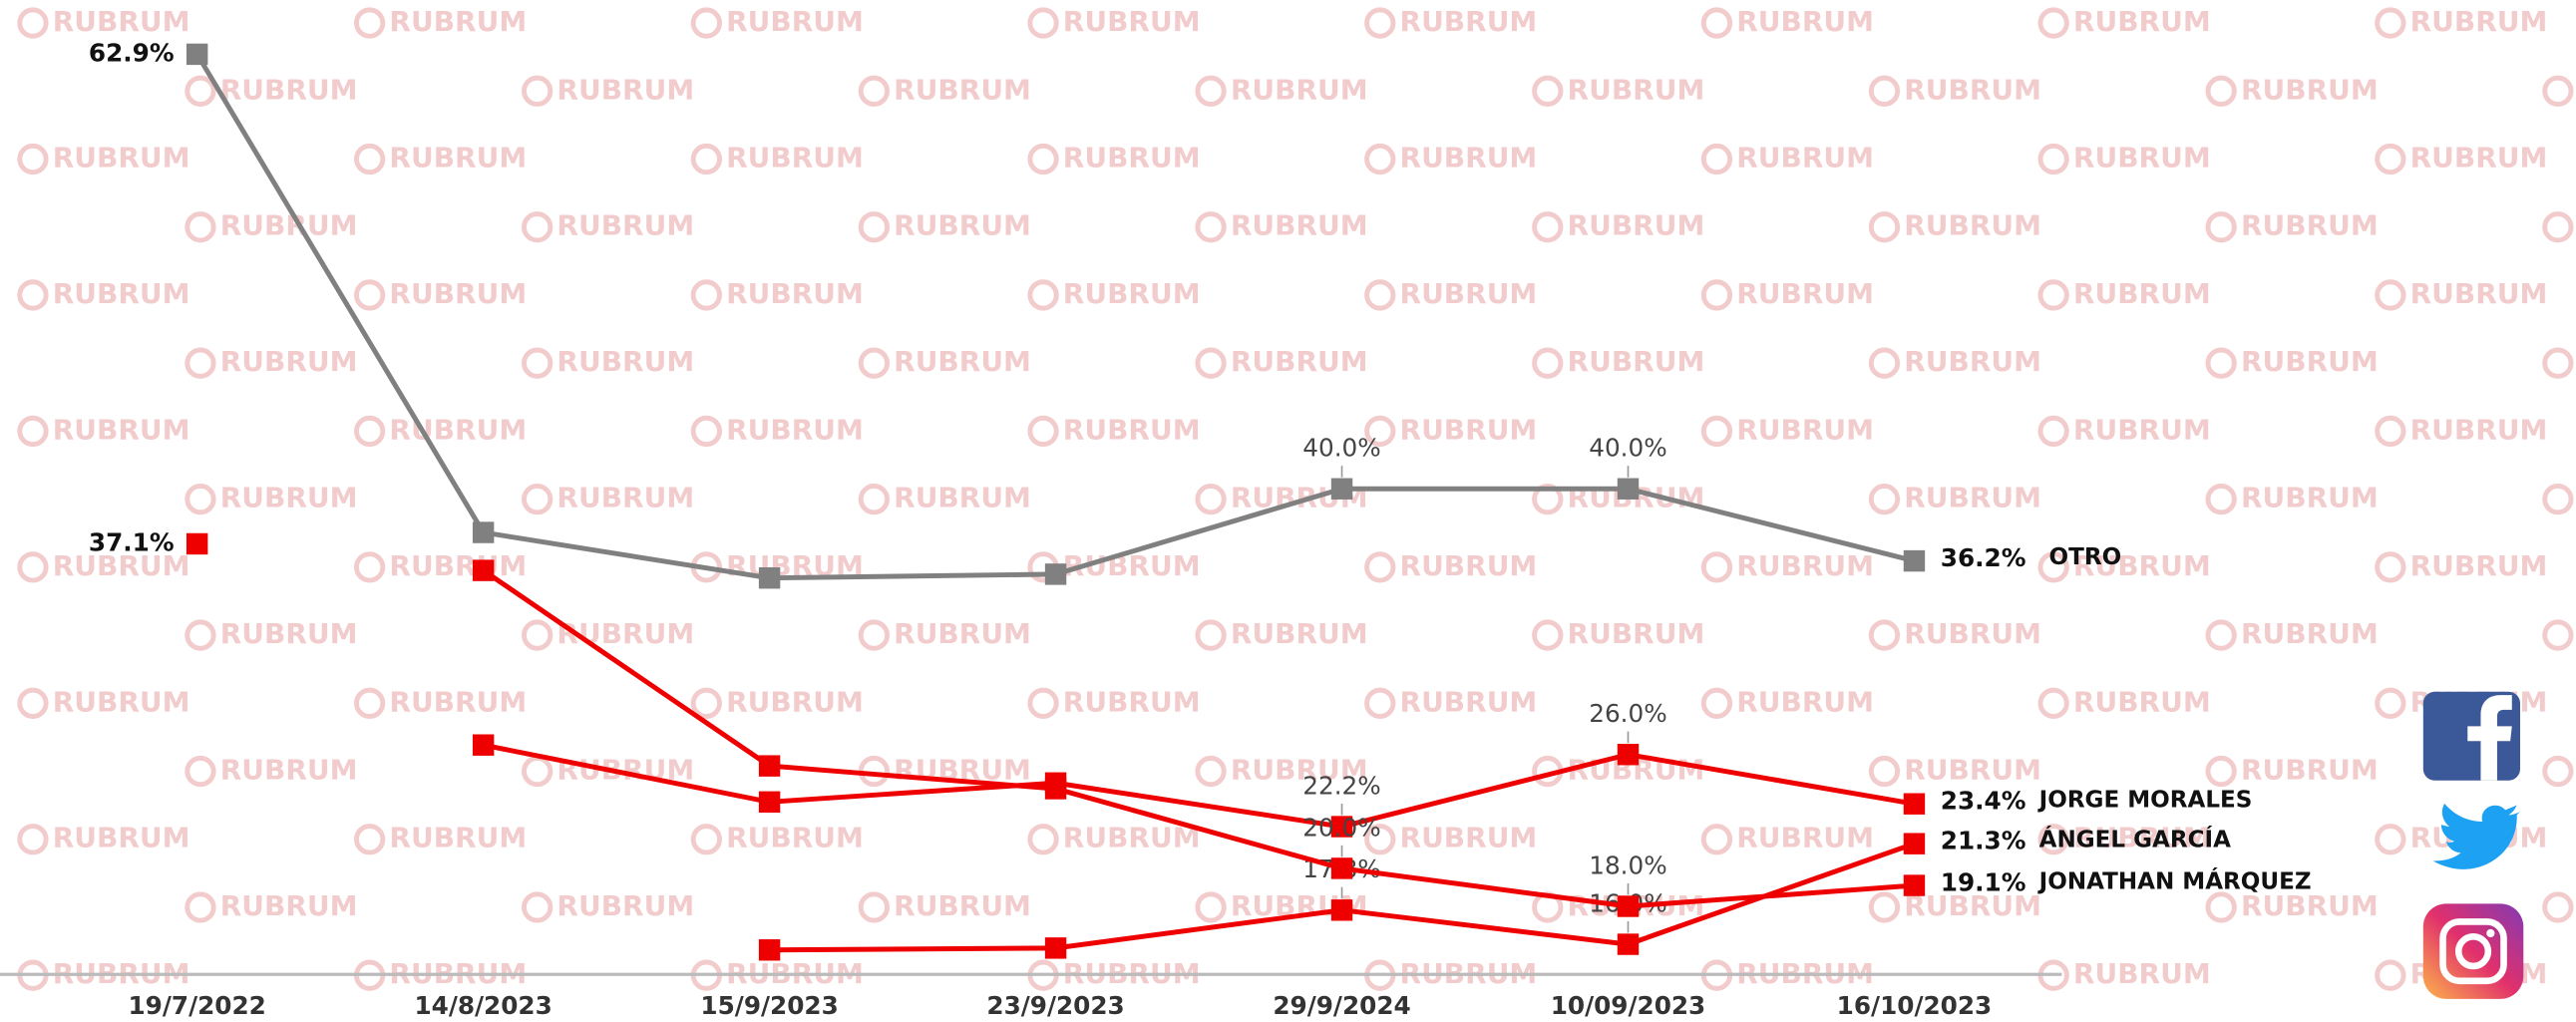 The height and width of the screenshot is (1022, 2576). Describe the element at coordinates (1983, 557) in the screenshot. I see `value-label: 36.2%` at that location.